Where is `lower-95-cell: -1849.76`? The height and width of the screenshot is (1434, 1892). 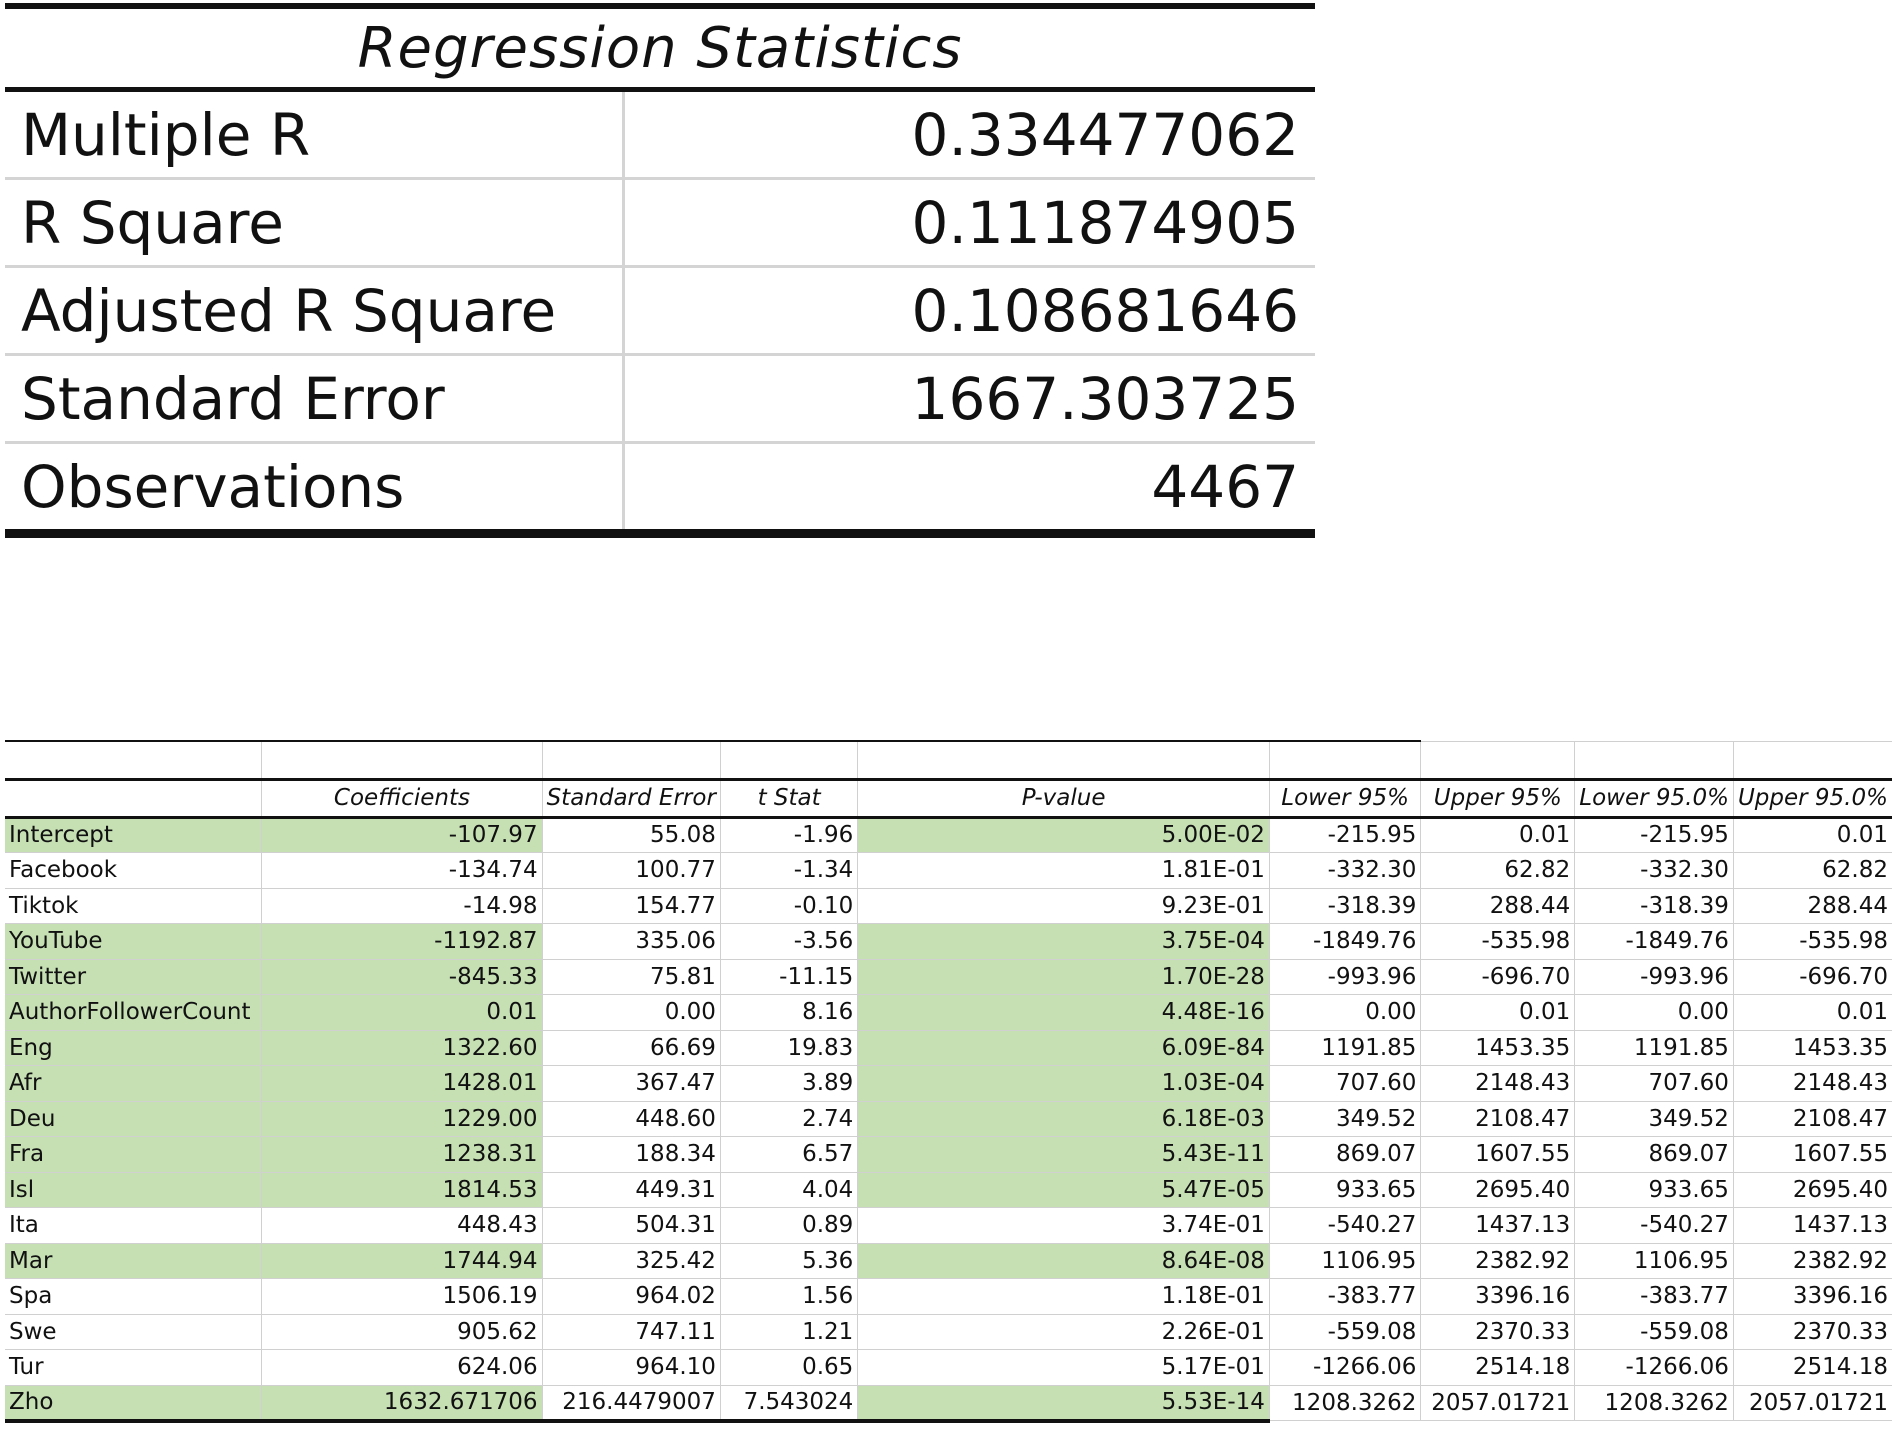
lower-95-cell: -1849.76 is located at coordinates (1344, 941).